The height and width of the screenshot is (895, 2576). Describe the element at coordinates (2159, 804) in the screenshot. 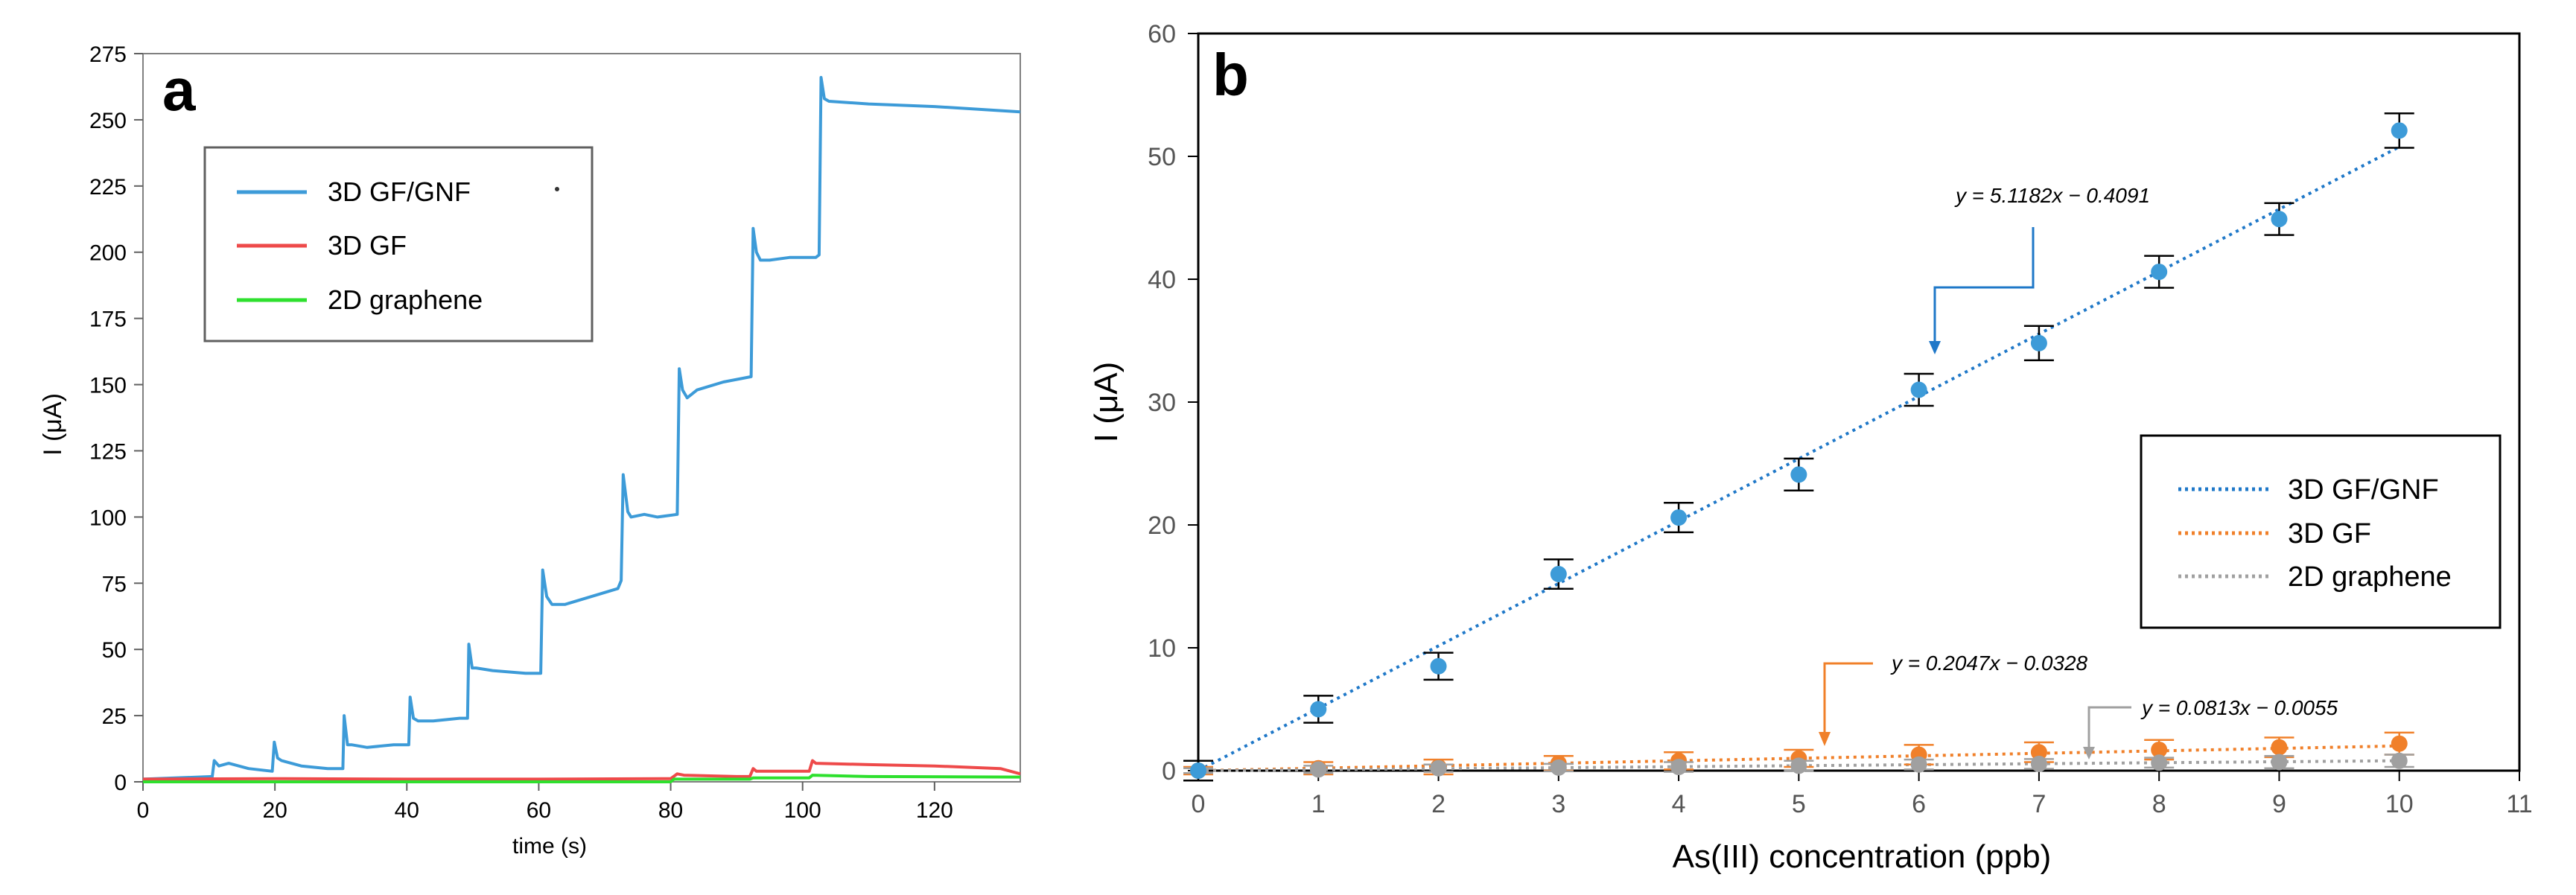

I see `x-tick-label-b-8: 8` at that location.